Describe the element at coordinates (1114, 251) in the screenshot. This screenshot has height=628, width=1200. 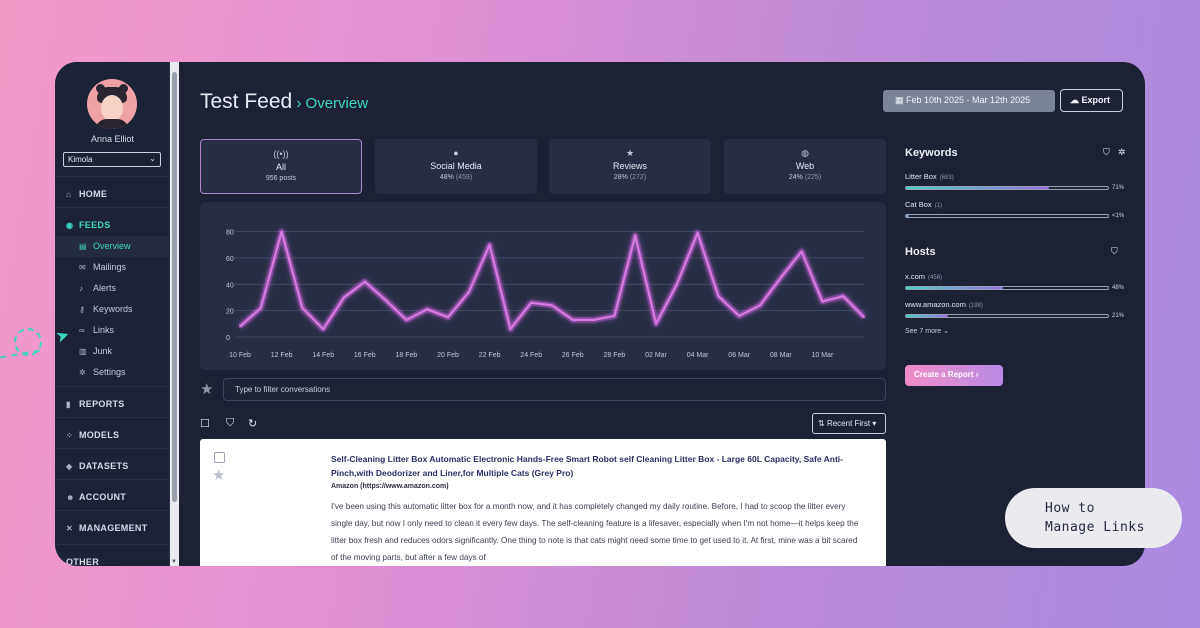
I see `hosts-filter-icon: ⛉` at that location.